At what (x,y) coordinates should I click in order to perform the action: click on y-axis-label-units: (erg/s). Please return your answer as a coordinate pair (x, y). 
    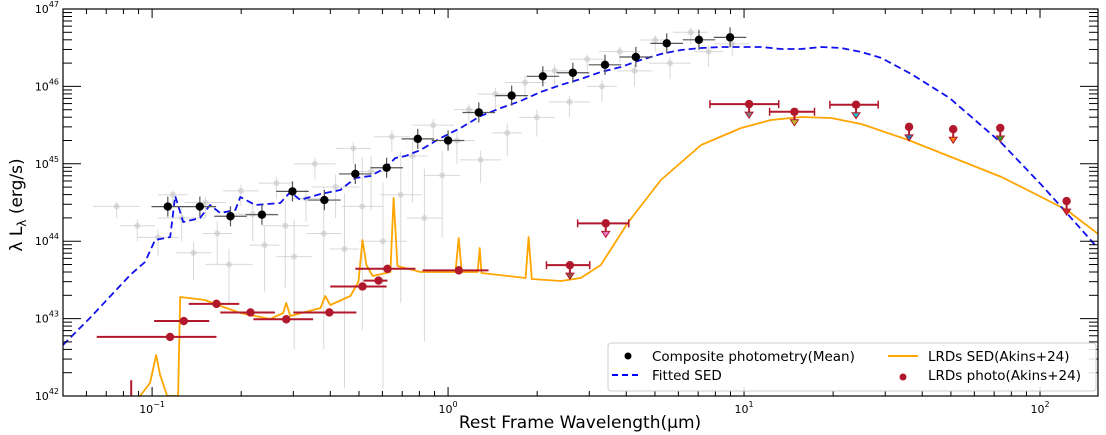
    Looking at the image, I should click on (17, 188).